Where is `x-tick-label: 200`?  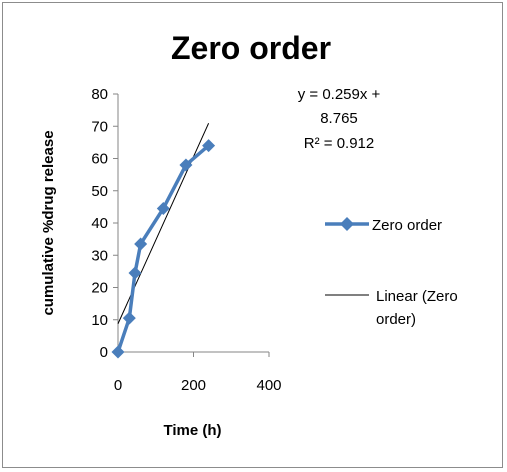 x-tick-label: 200 is located at coordinates (193, 385).